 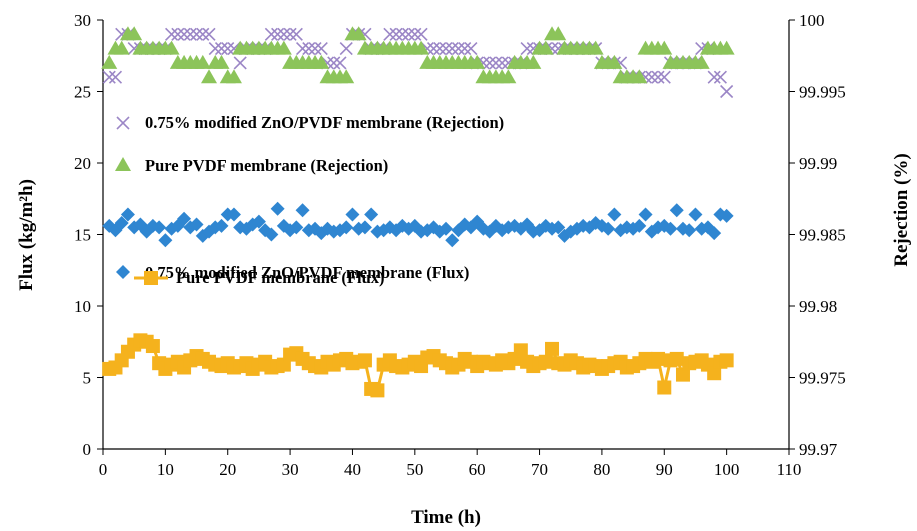 I want to click on left-y-tick-label: 10, so click(x=82, y=306).